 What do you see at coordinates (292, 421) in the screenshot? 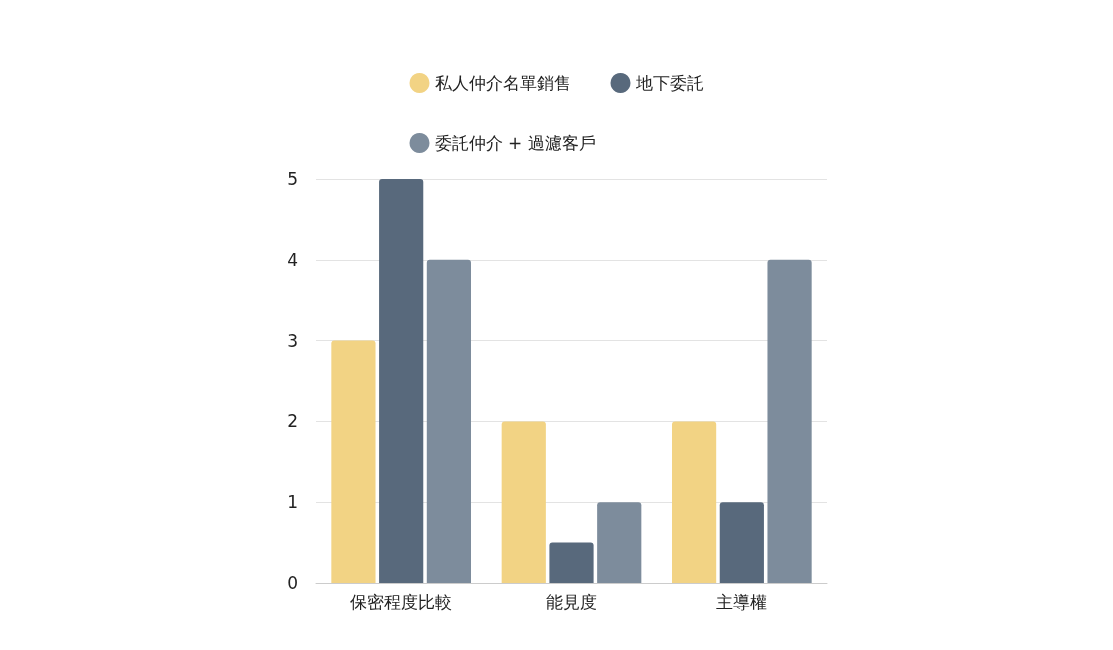
I see `y-tick-label: 2` at bounding box center [292, 421].